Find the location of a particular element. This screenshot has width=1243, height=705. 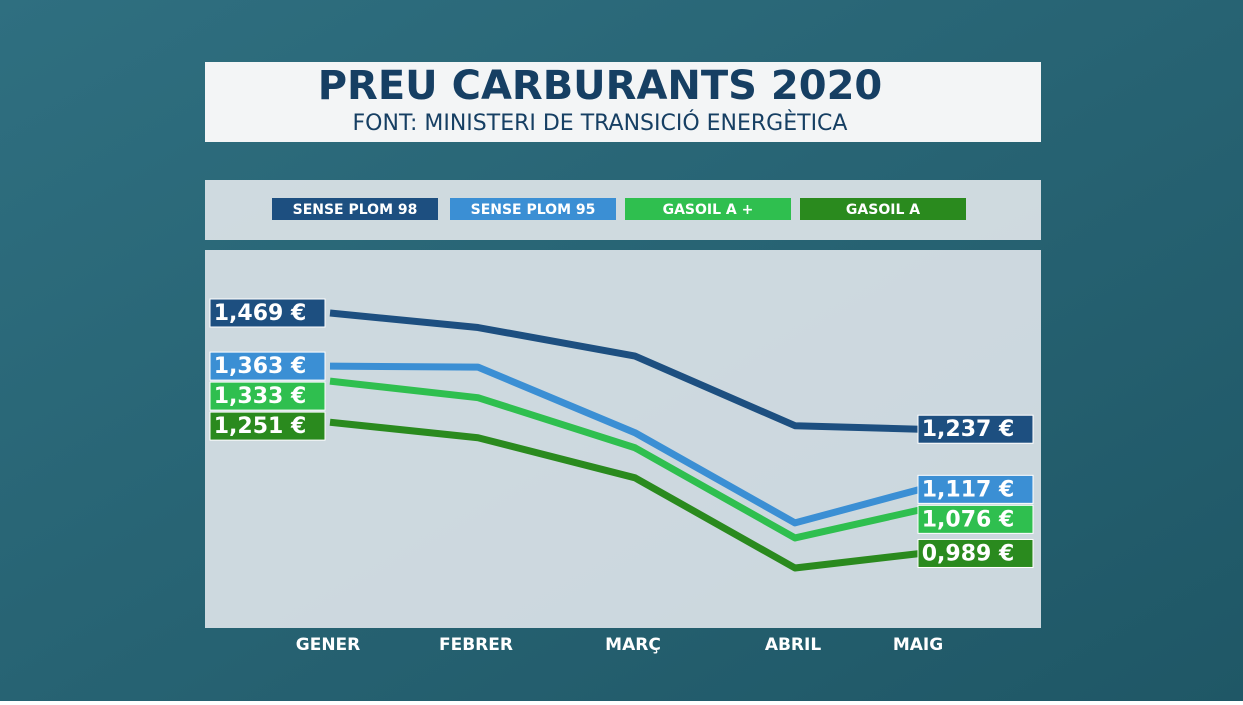

chart-subtitle: FONT: MINISTERI DE TRANSICIÓ ENERGÈTICA is located at coordinates (600, 123).